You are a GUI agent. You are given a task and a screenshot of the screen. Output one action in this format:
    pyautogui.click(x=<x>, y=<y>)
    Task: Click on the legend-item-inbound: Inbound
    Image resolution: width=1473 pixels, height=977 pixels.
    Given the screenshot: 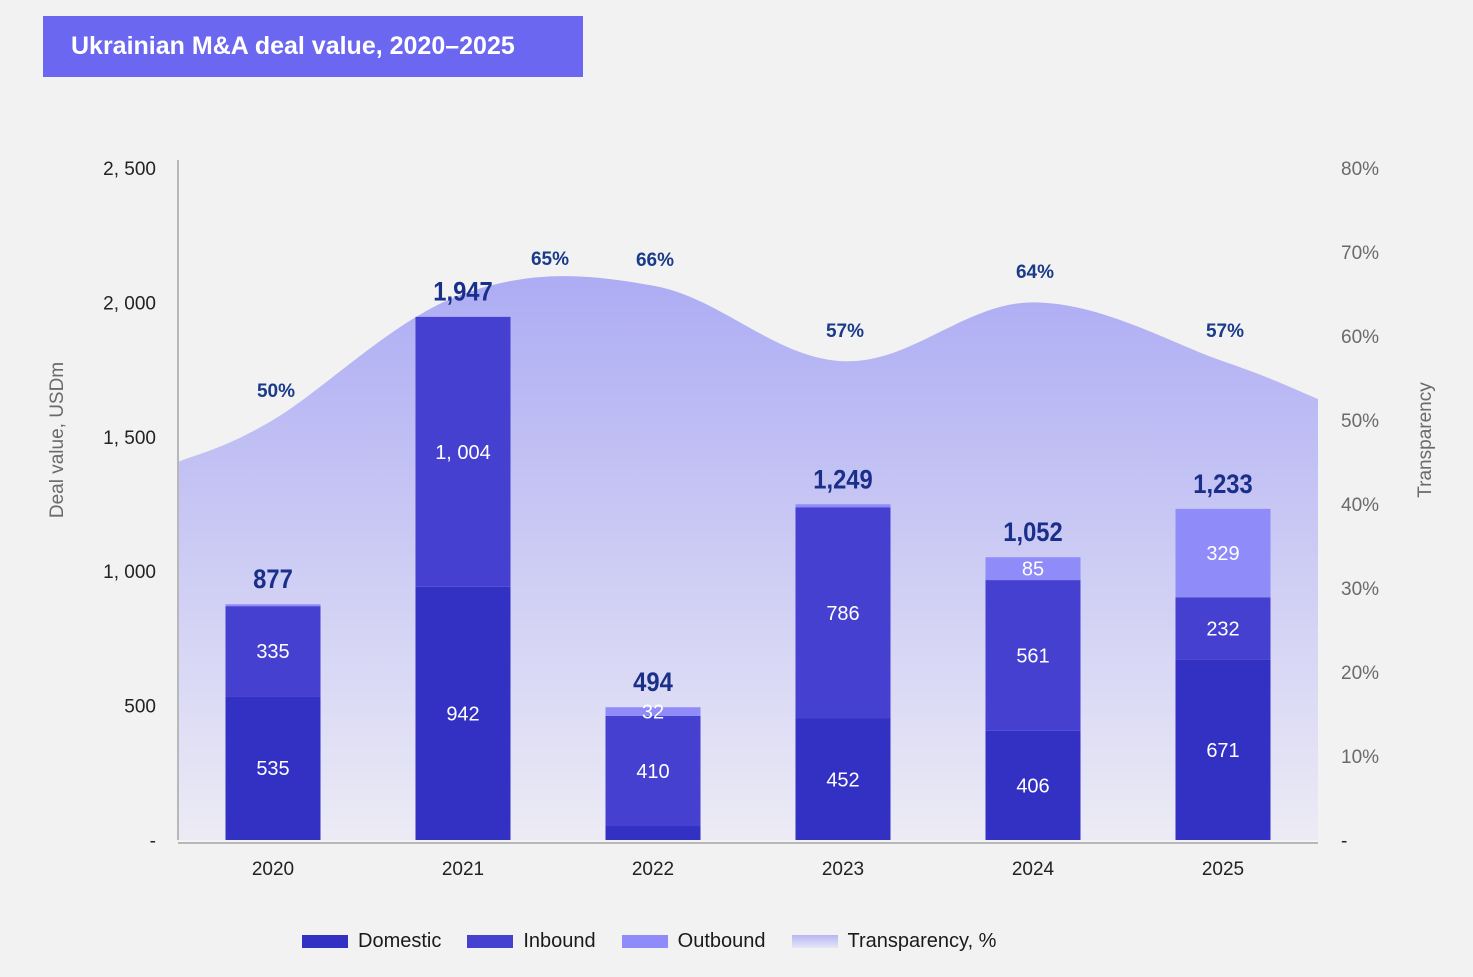 What is the action you would take?
    pyautogui.click(x=531, y=941)
    